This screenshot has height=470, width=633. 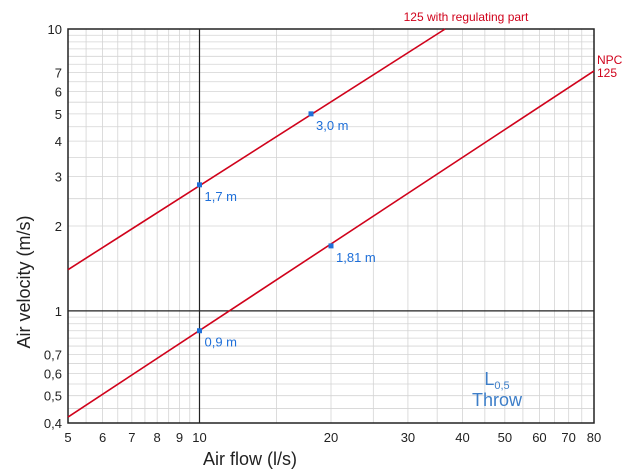 I want to click on x-tick-label: 6, so click(x=102, y=437).